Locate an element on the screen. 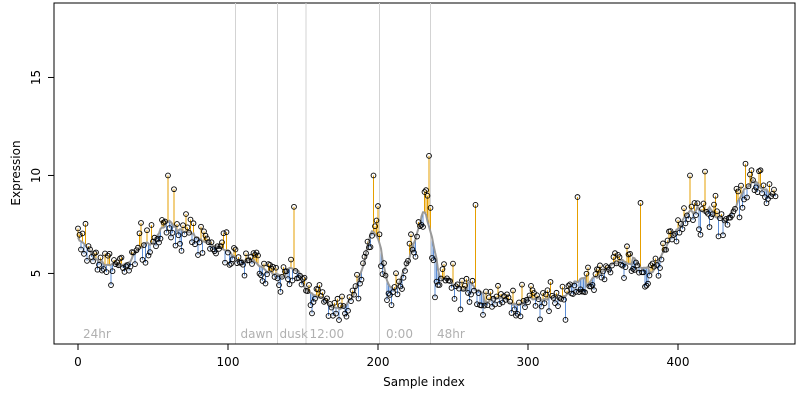 This screenshot has height=405, width=800. x-tick-label: 100 is located at coordinates (228, 362).